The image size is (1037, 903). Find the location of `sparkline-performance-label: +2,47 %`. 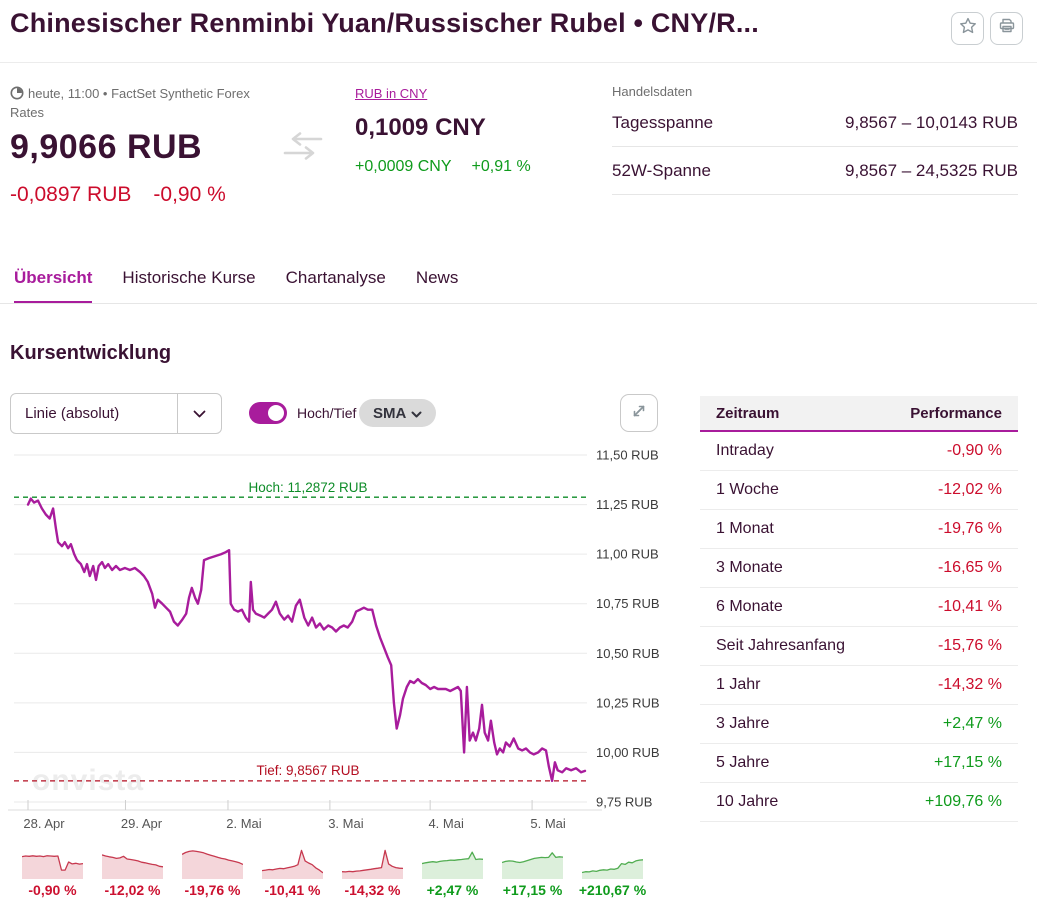

sparkline-performance-label: +2,47 % is located at coordinates (452, 890).